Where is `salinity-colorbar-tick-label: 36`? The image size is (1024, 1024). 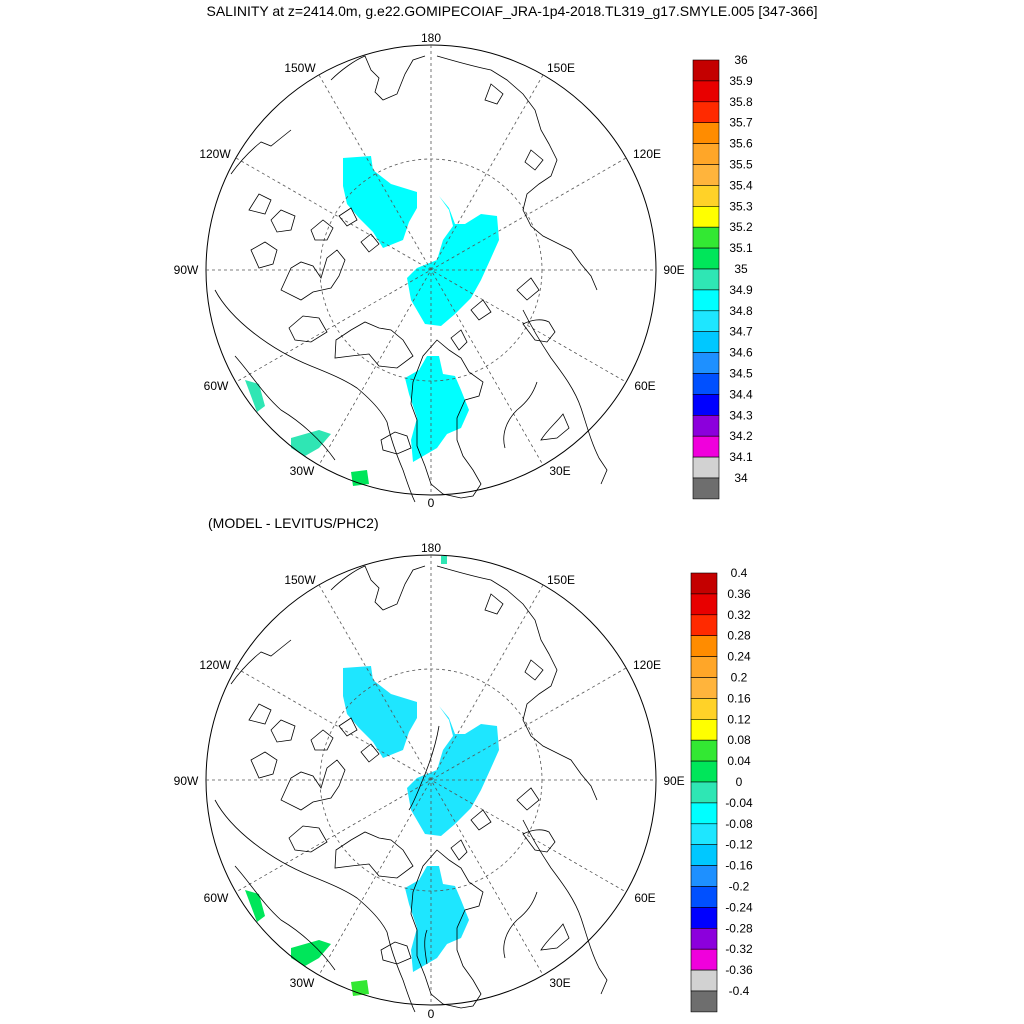
salinity-colorbar-tick-label: 36 is located at coordinates (741, 60).